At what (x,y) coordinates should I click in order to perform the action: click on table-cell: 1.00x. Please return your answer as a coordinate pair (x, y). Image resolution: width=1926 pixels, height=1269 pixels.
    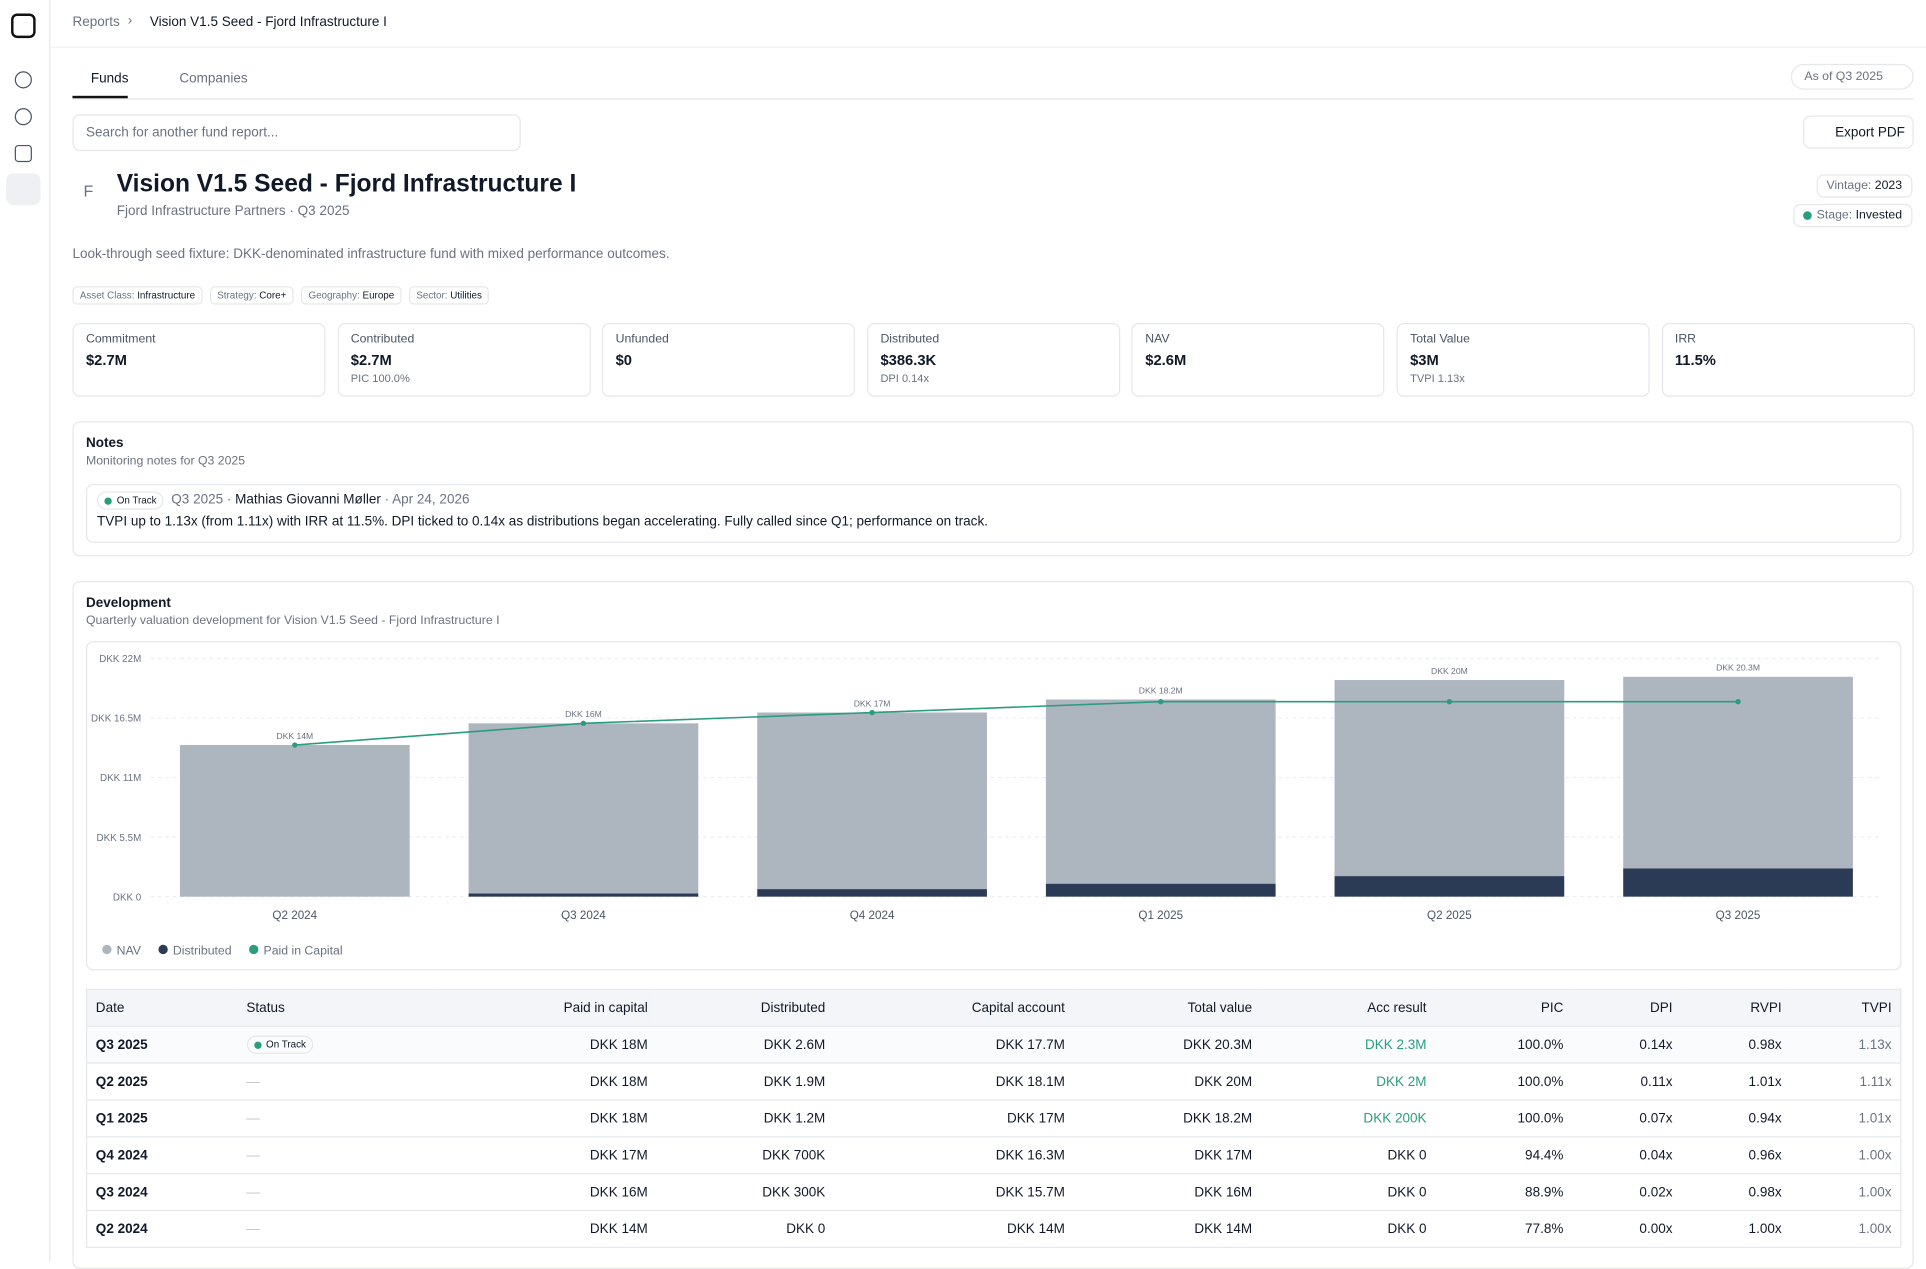
    Looking at the image, I should click on (1845, 1155).